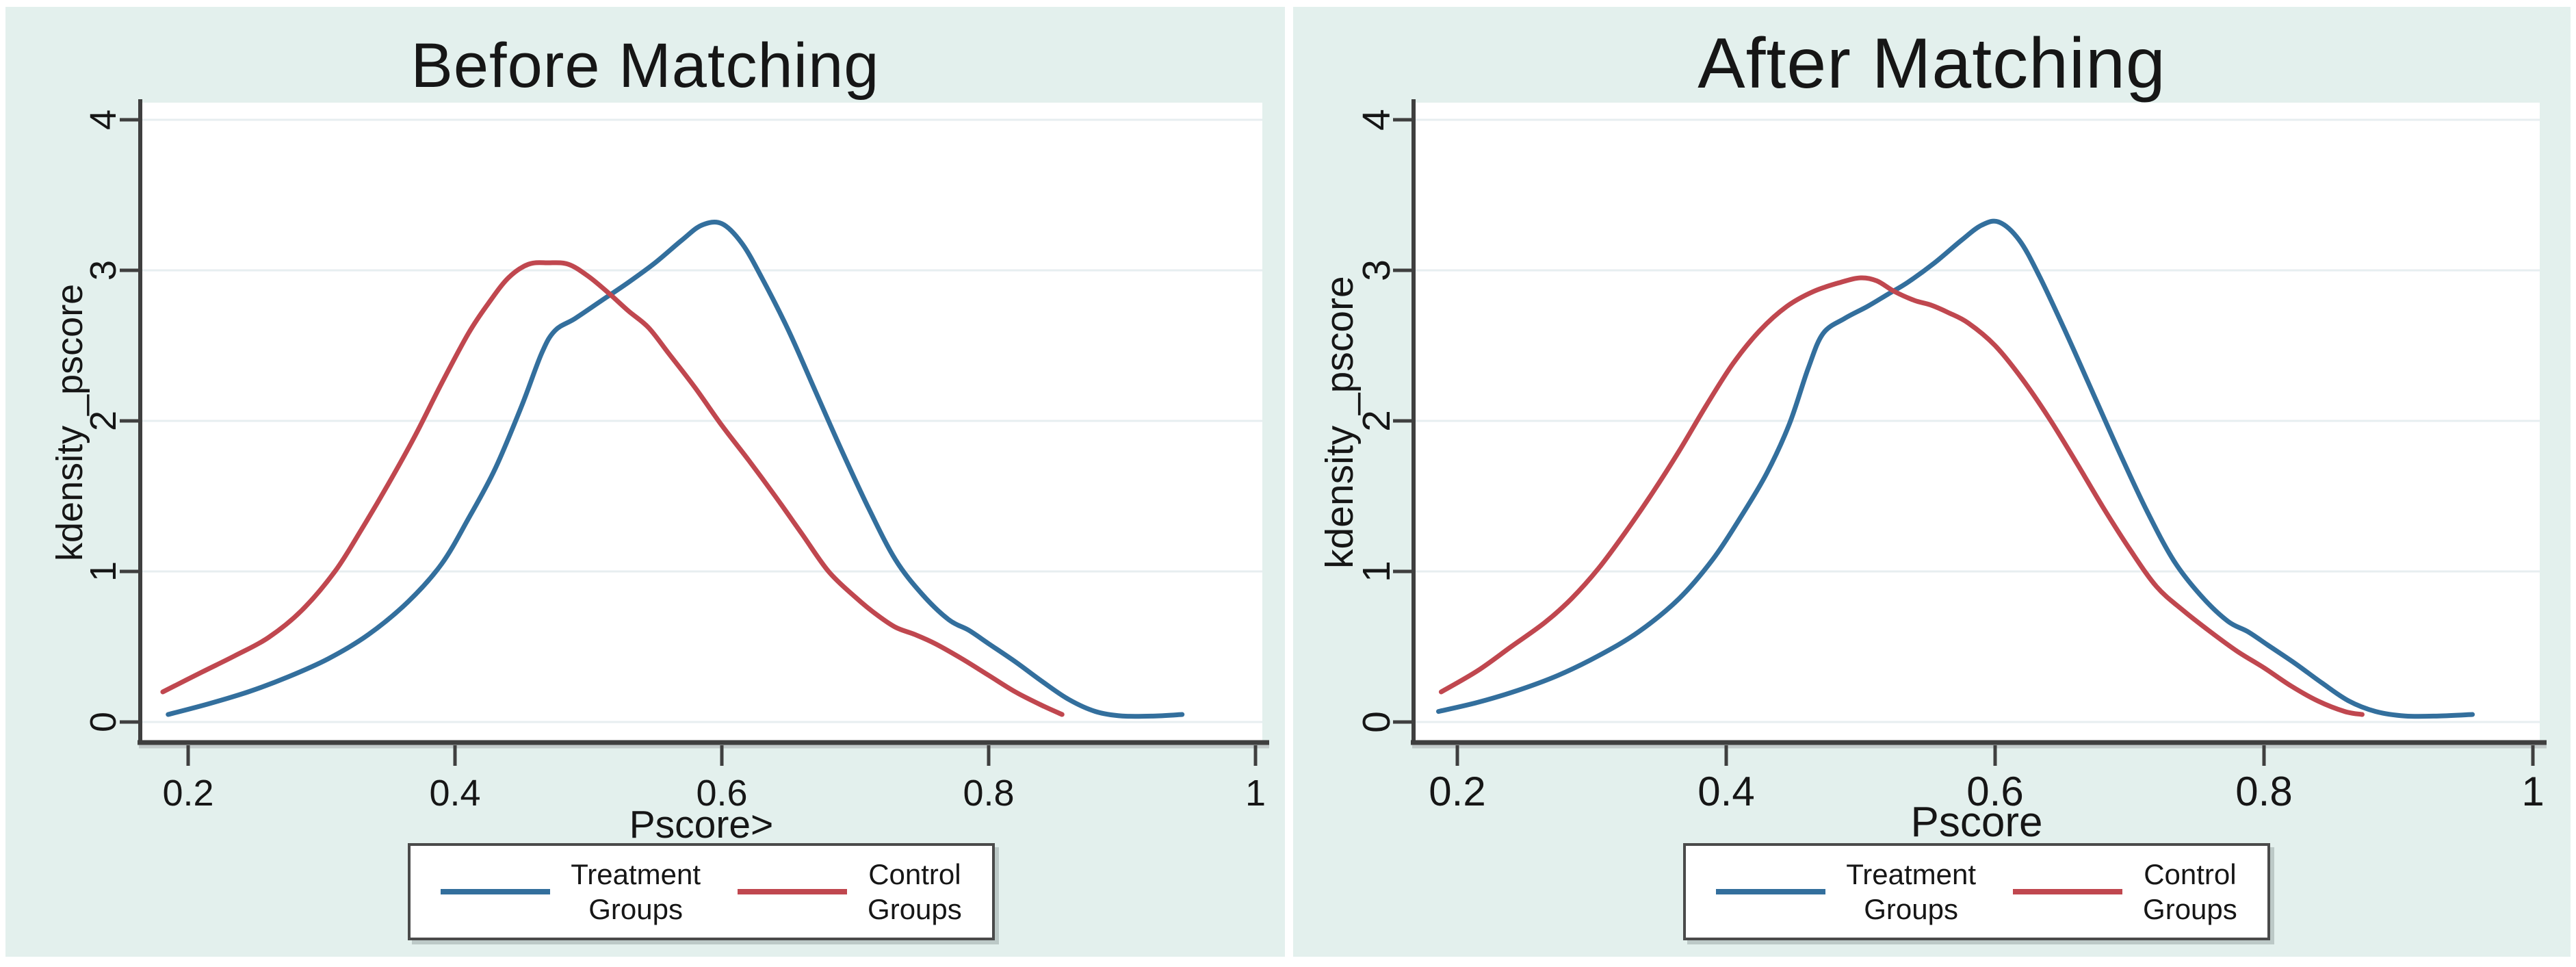 The height and width of the screenshot is (967, 2576). I want to click on x-axis-label: Pscore, so click(1976, 822).